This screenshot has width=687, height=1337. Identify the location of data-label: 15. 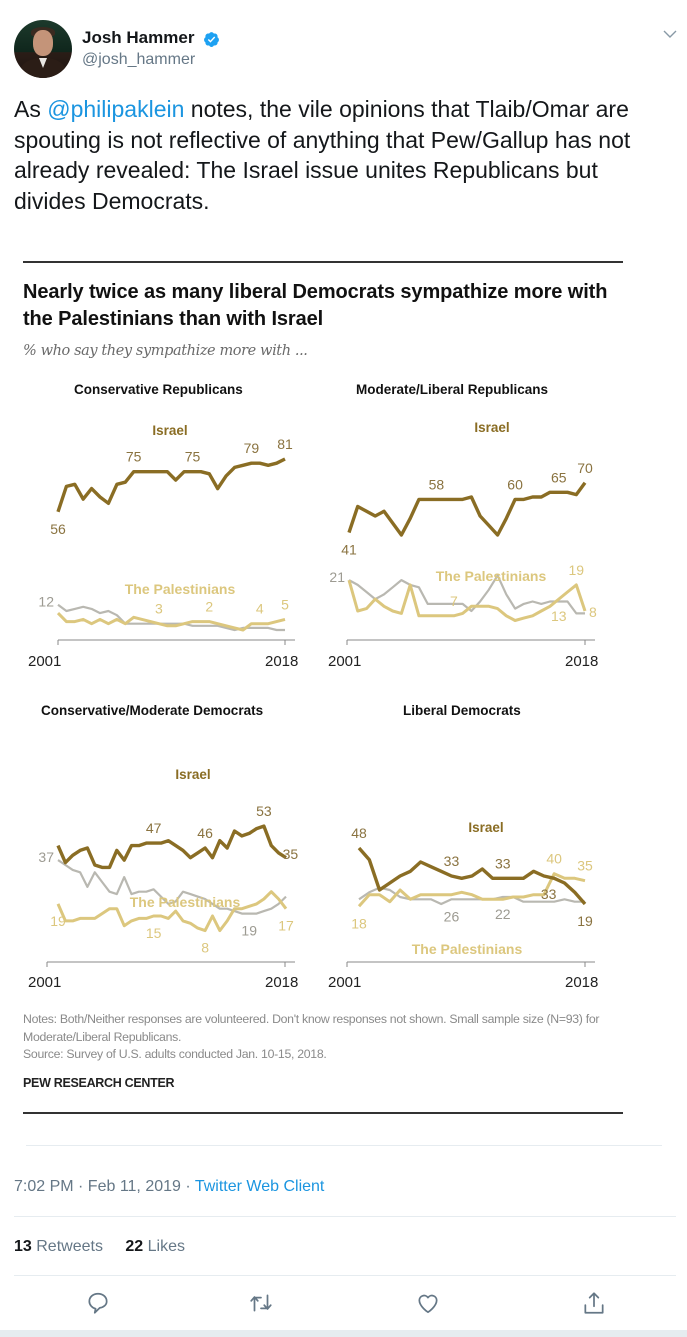
(154, 933).